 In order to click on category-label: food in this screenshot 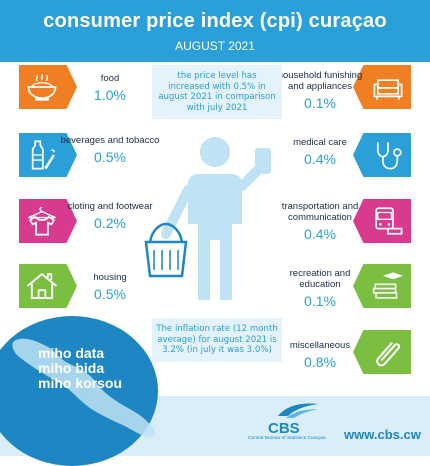, I will do `click(110, 78)`.